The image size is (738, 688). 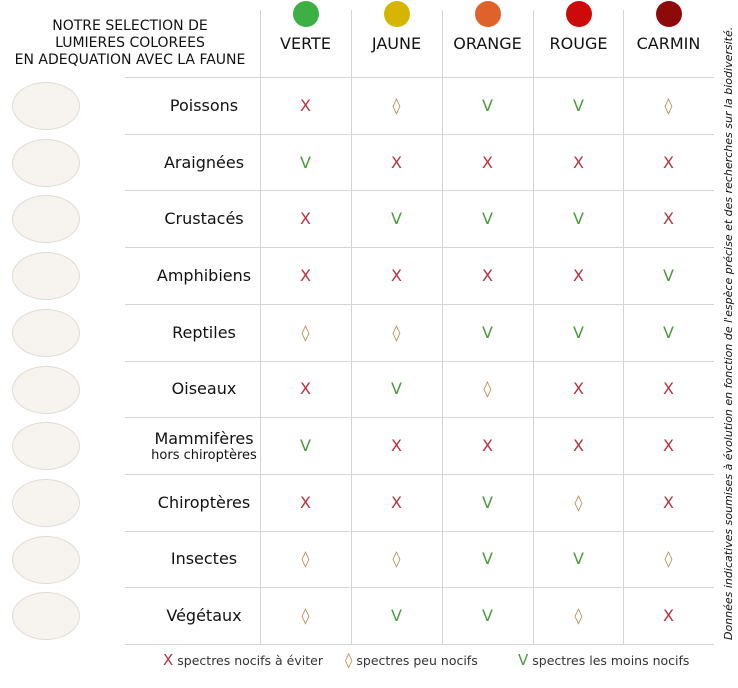 I want to click on legend-symbol: V, so click(x=523, y=660).